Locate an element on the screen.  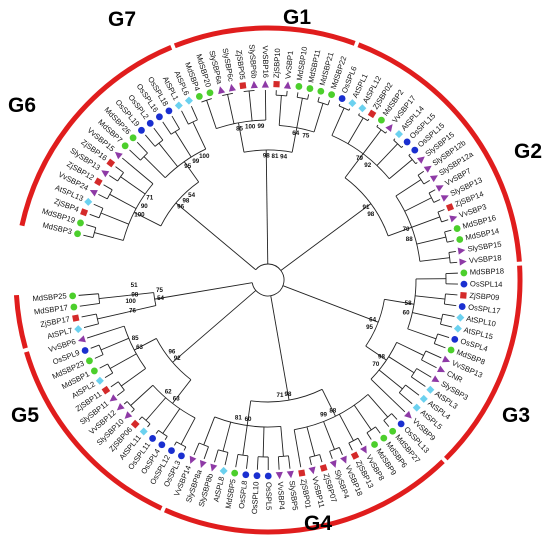
group-arc-g2 is located at coordinates (264, 37).